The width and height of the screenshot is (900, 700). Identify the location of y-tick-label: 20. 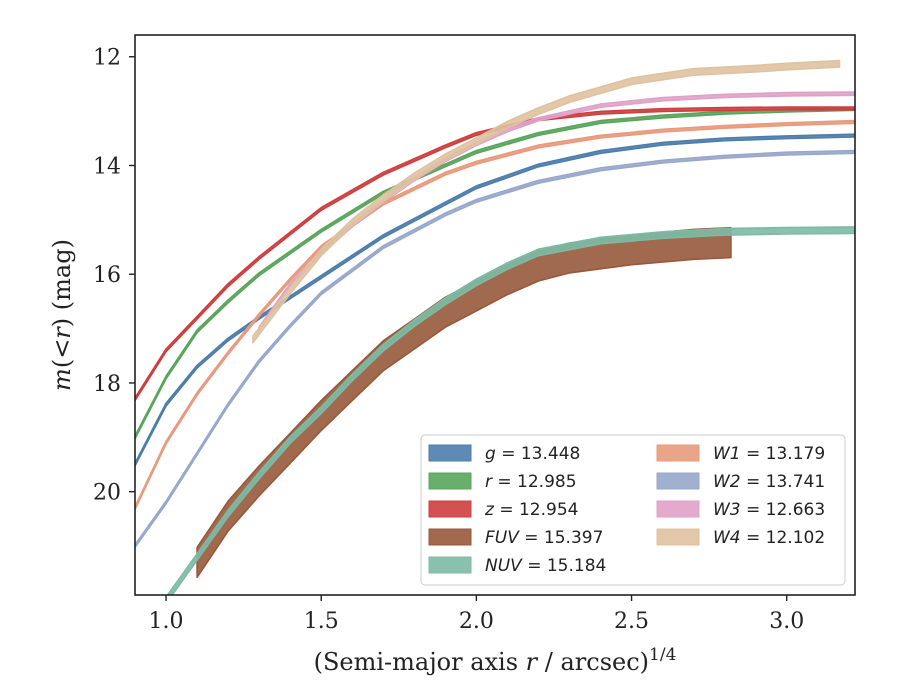
(107, 493).